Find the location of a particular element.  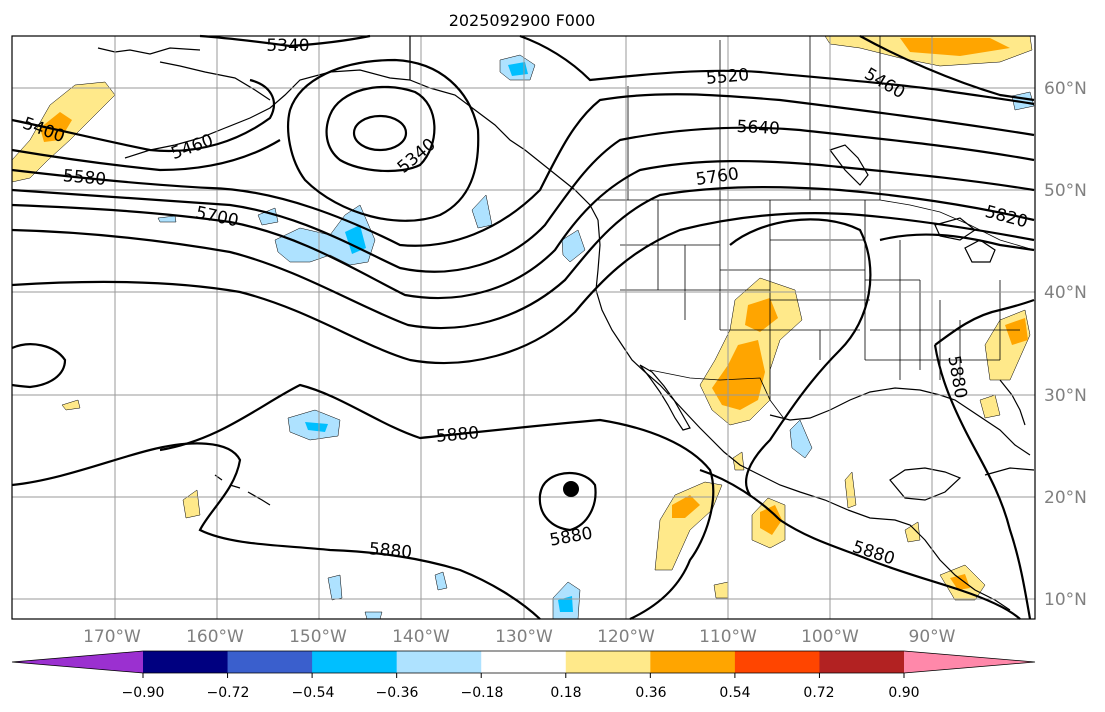

storm-marker is located at coordinates (571, 489).